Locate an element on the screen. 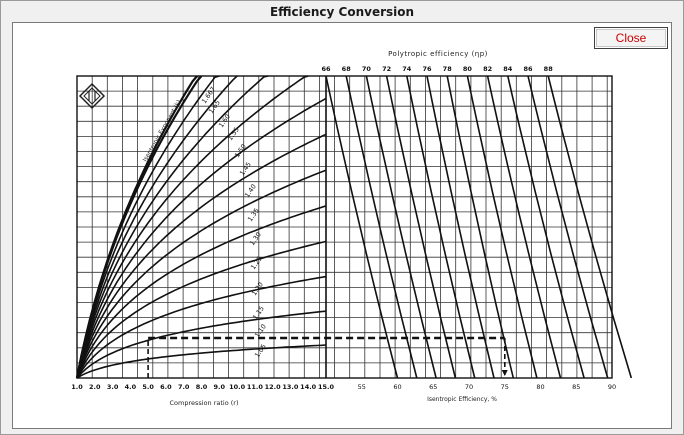 The image size is (684, 435). close-button: Close is located at coordinates (631, 38).